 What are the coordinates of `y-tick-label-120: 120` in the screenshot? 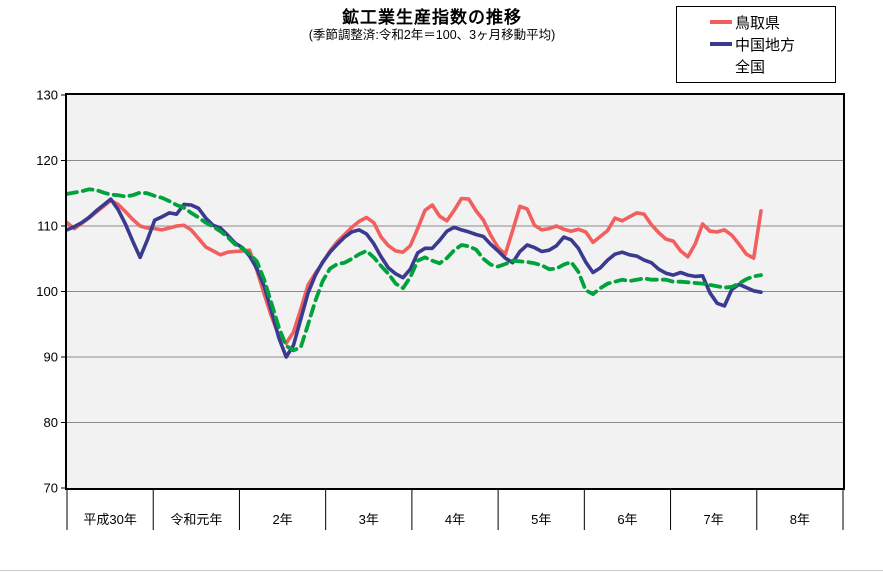 It's located at (47, 160).